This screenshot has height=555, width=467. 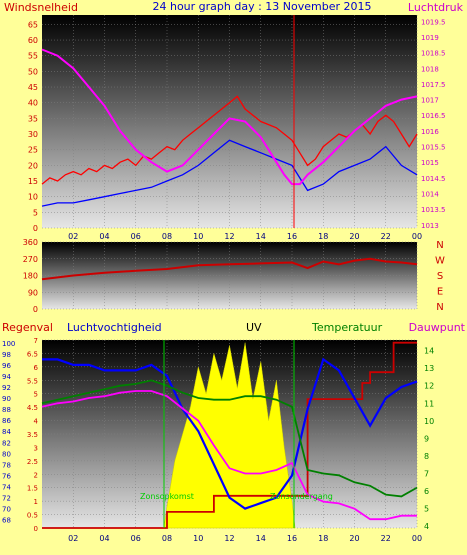 I want to click on wind-direction-series, so click(x=229, y=269).